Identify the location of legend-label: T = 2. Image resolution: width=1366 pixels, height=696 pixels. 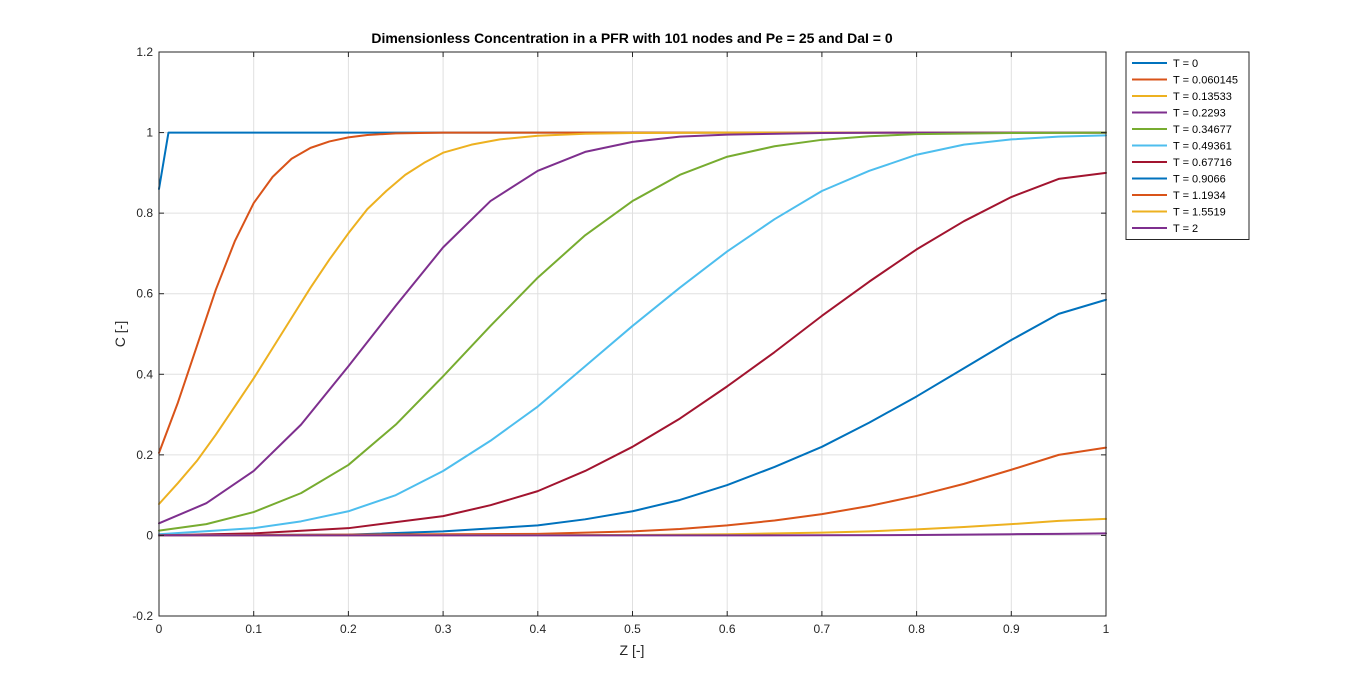
(1185, 229).